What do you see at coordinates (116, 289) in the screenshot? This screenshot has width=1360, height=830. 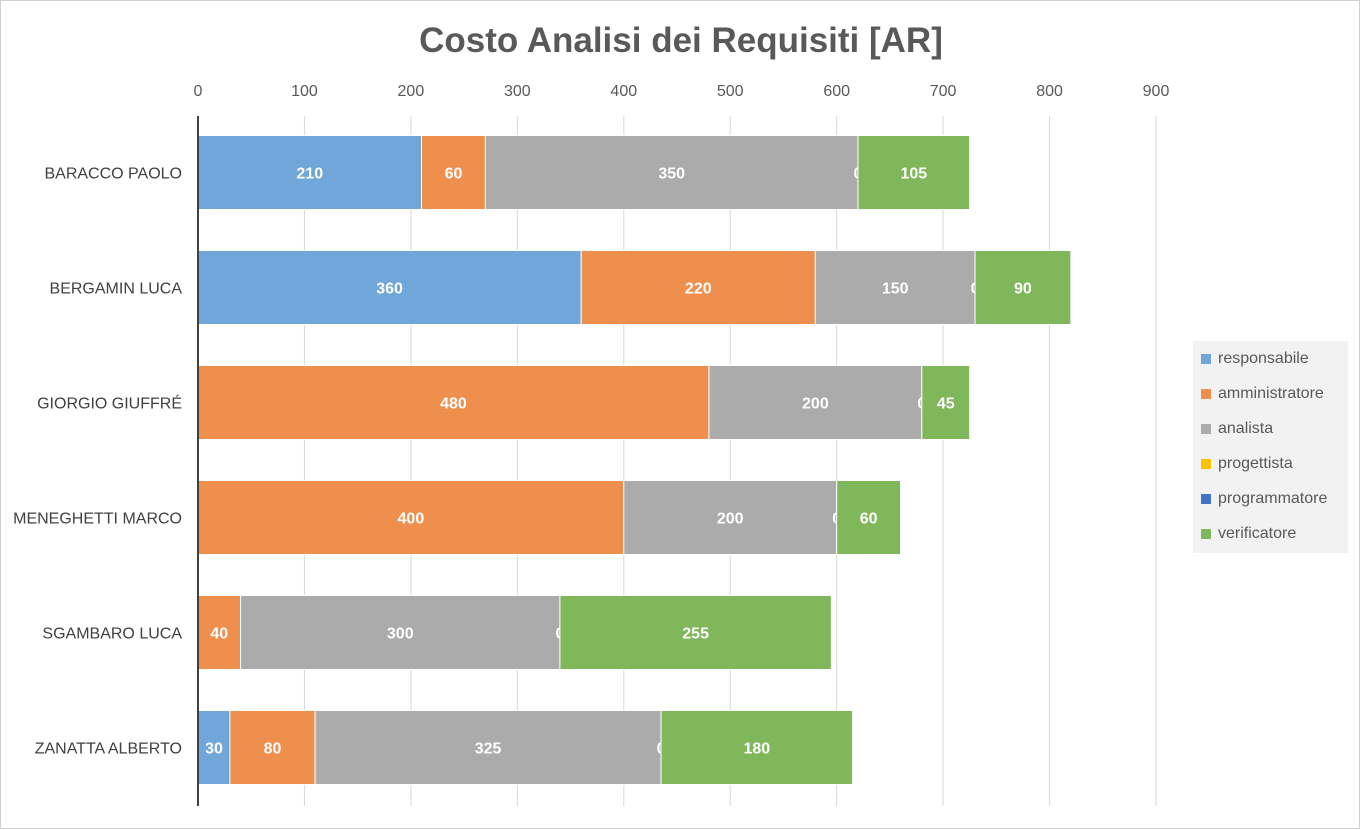 I see `category-label: BERGAMIN LUCA` at bounding box center [116, 289].